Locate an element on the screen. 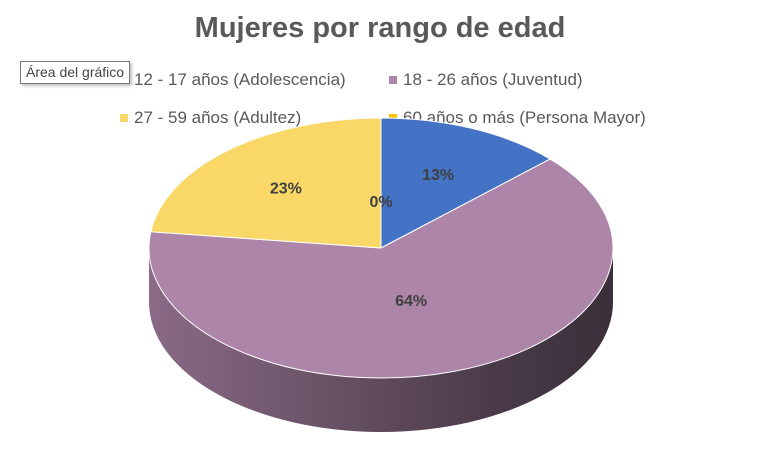 The image size is (760, 451). legend-label: 12 - 17 años (Adolescencia) is located at coordinates (240, 79).